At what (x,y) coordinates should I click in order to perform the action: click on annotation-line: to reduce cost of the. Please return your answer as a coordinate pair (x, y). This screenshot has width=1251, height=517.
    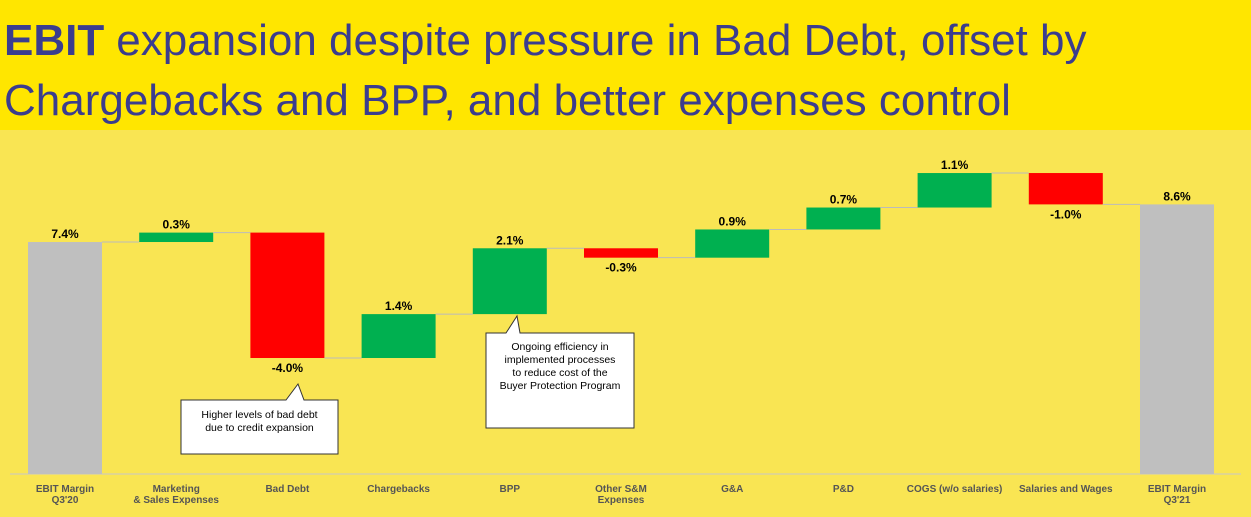
    Looking at the image, I should click on (559, 373).